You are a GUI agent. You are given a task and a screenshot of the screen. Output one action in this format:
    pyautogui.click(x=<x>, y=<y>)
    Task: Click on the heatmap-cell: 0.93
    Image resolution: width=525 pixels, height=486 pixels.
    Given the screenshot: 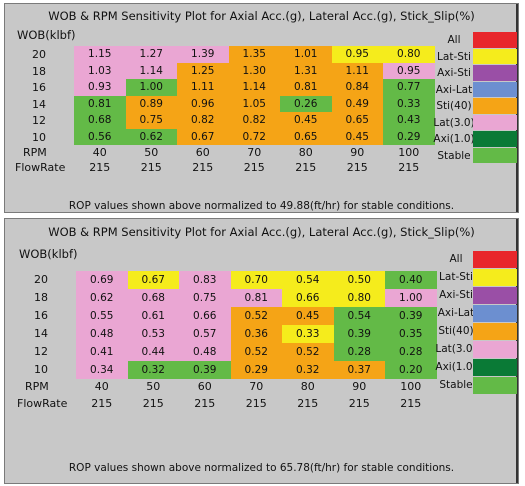 What is the action you would take?
    pyautogui.click(x=100, y=87)
    